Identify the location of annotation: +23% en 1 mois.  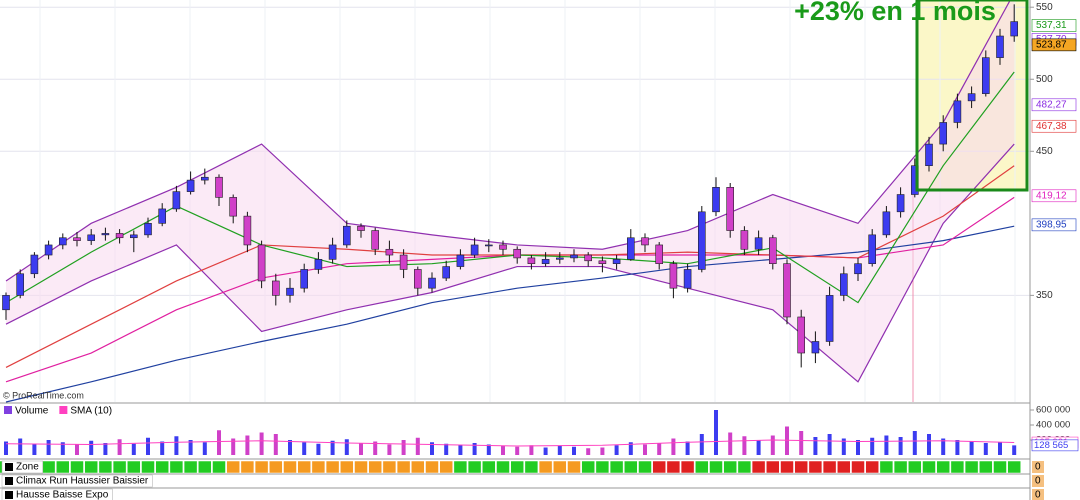
(895, 13).